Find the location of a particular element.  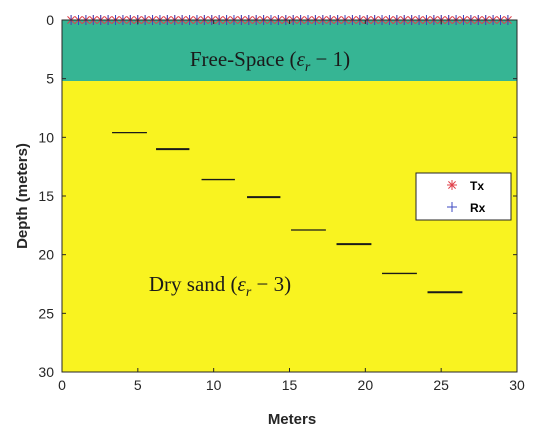

legend-rx-label: Rx is located at coordinates (478, 208).